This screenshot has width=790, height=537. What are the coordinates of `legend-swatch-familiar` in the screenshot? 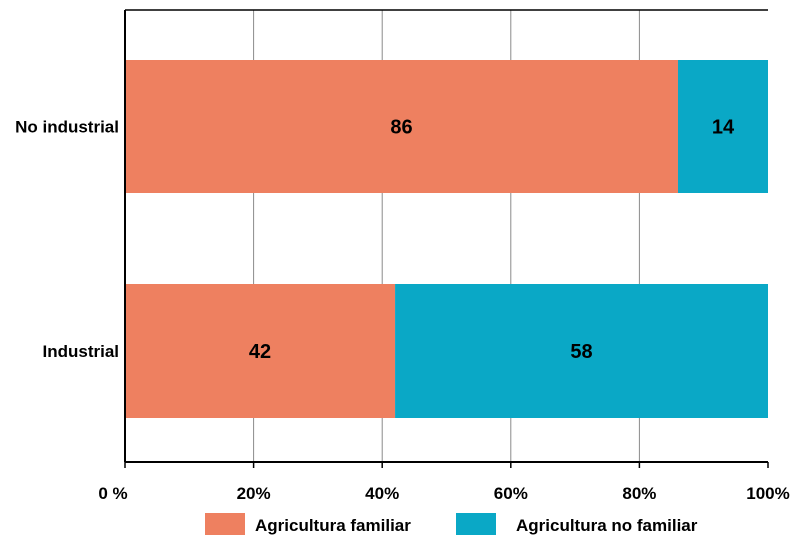 It's located at (225, 524).